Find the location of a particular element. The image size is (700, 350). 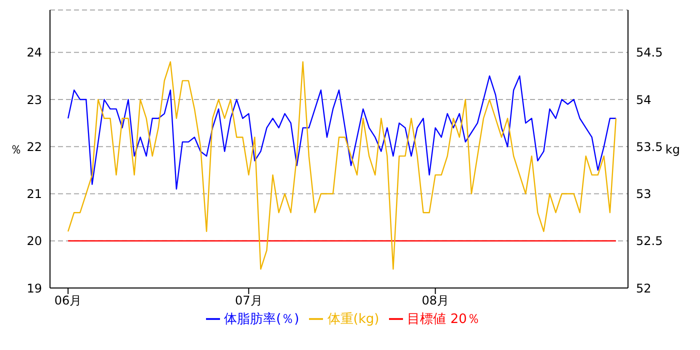

y-tick-label: 20 is located at coordinates (34, 241).